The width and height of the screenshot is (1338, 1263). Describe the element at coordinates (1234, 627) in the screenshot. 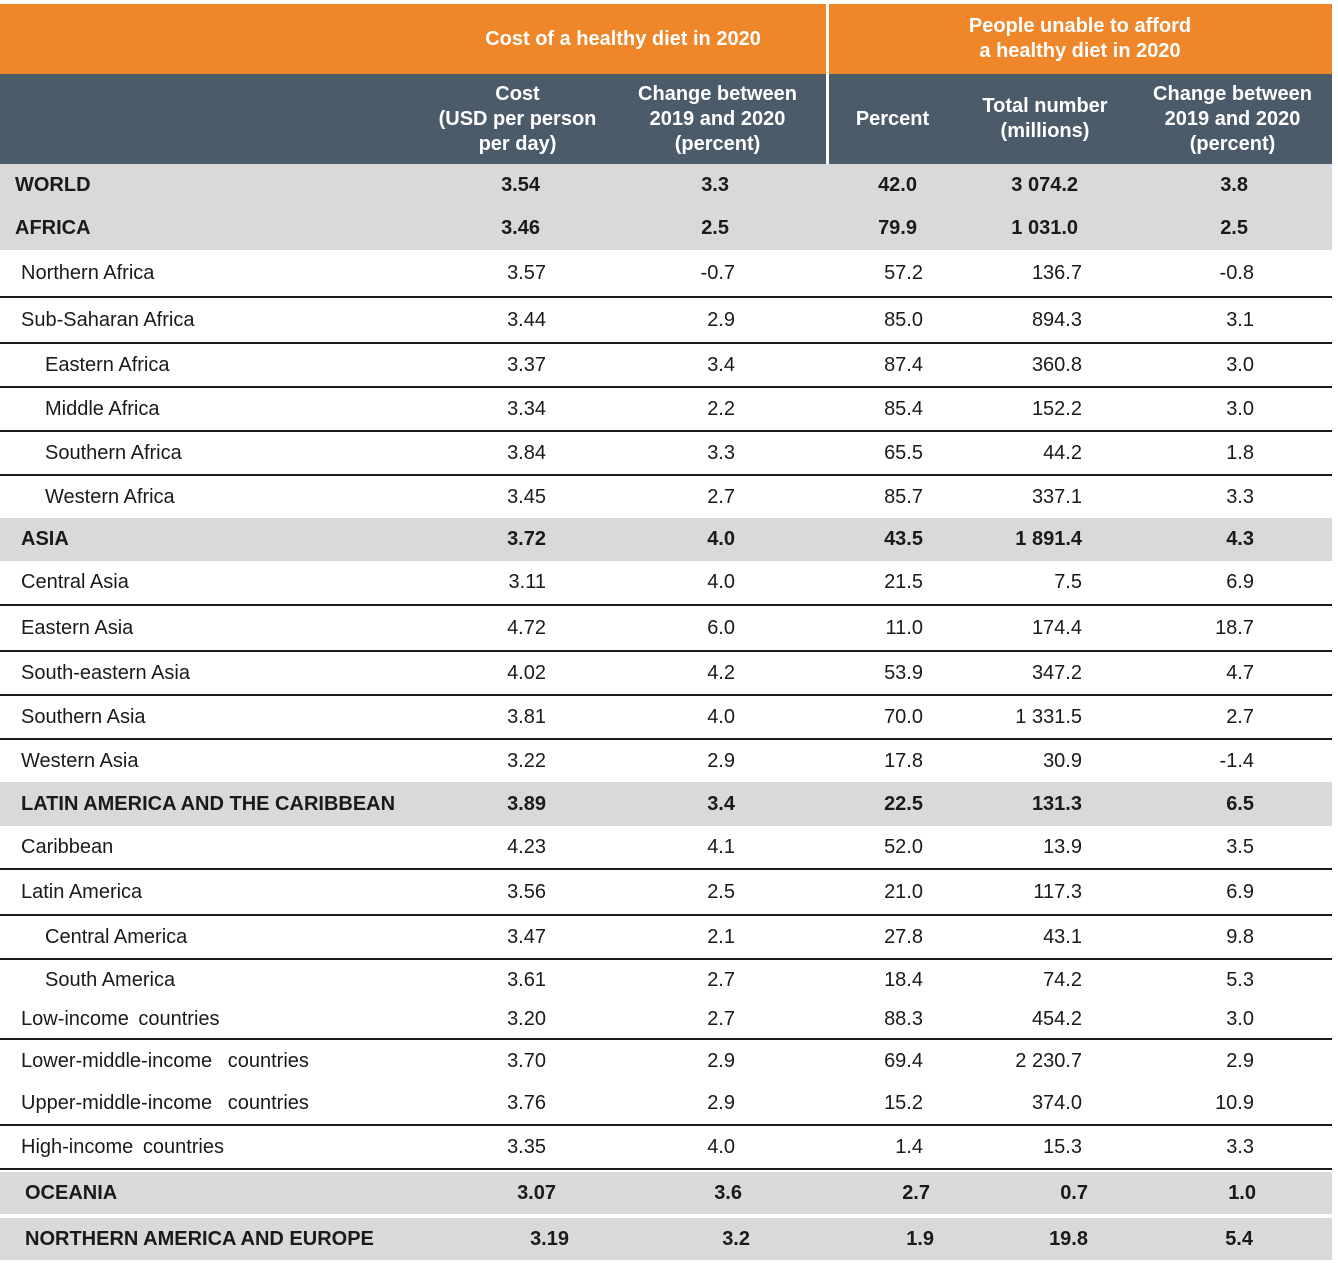

I see `cell-change: 18.7` at that location.